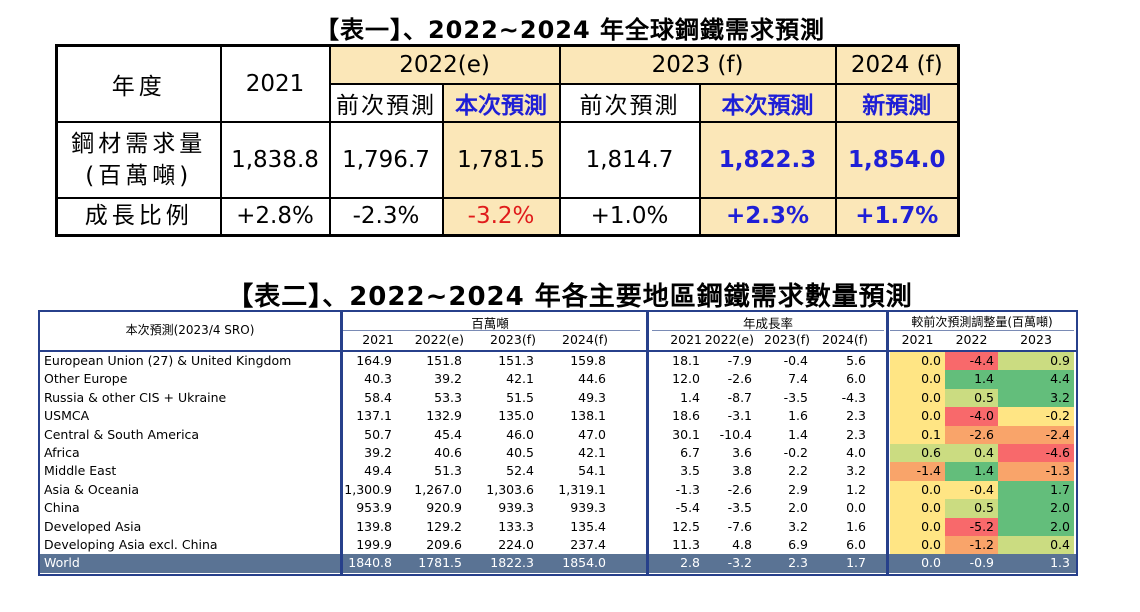  I want to click on header-2022-curr: 本次預測, so click(501, 102).